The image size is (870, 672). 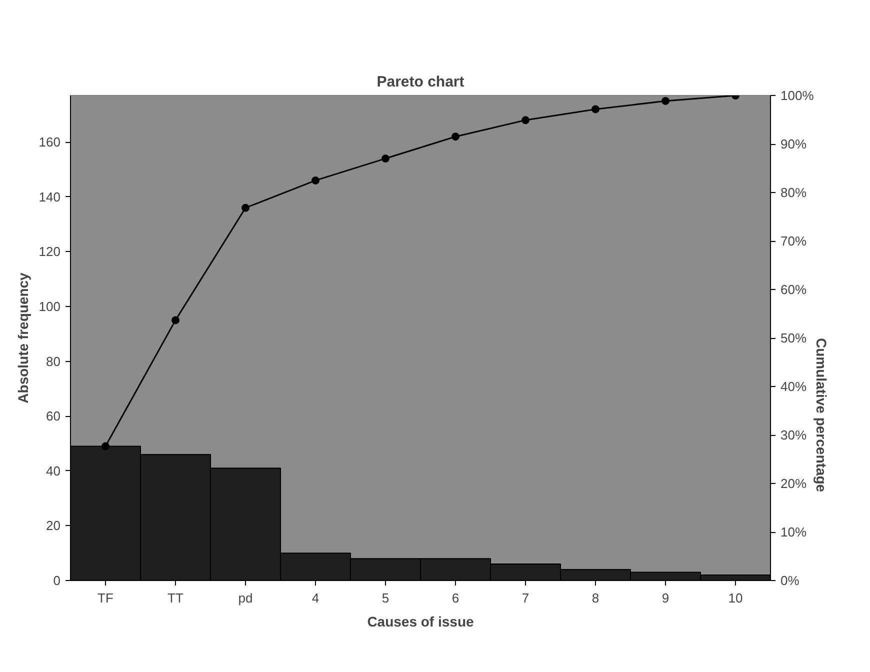 I want to click on y2-tick-label: 60%, so click(x=793, y=289).